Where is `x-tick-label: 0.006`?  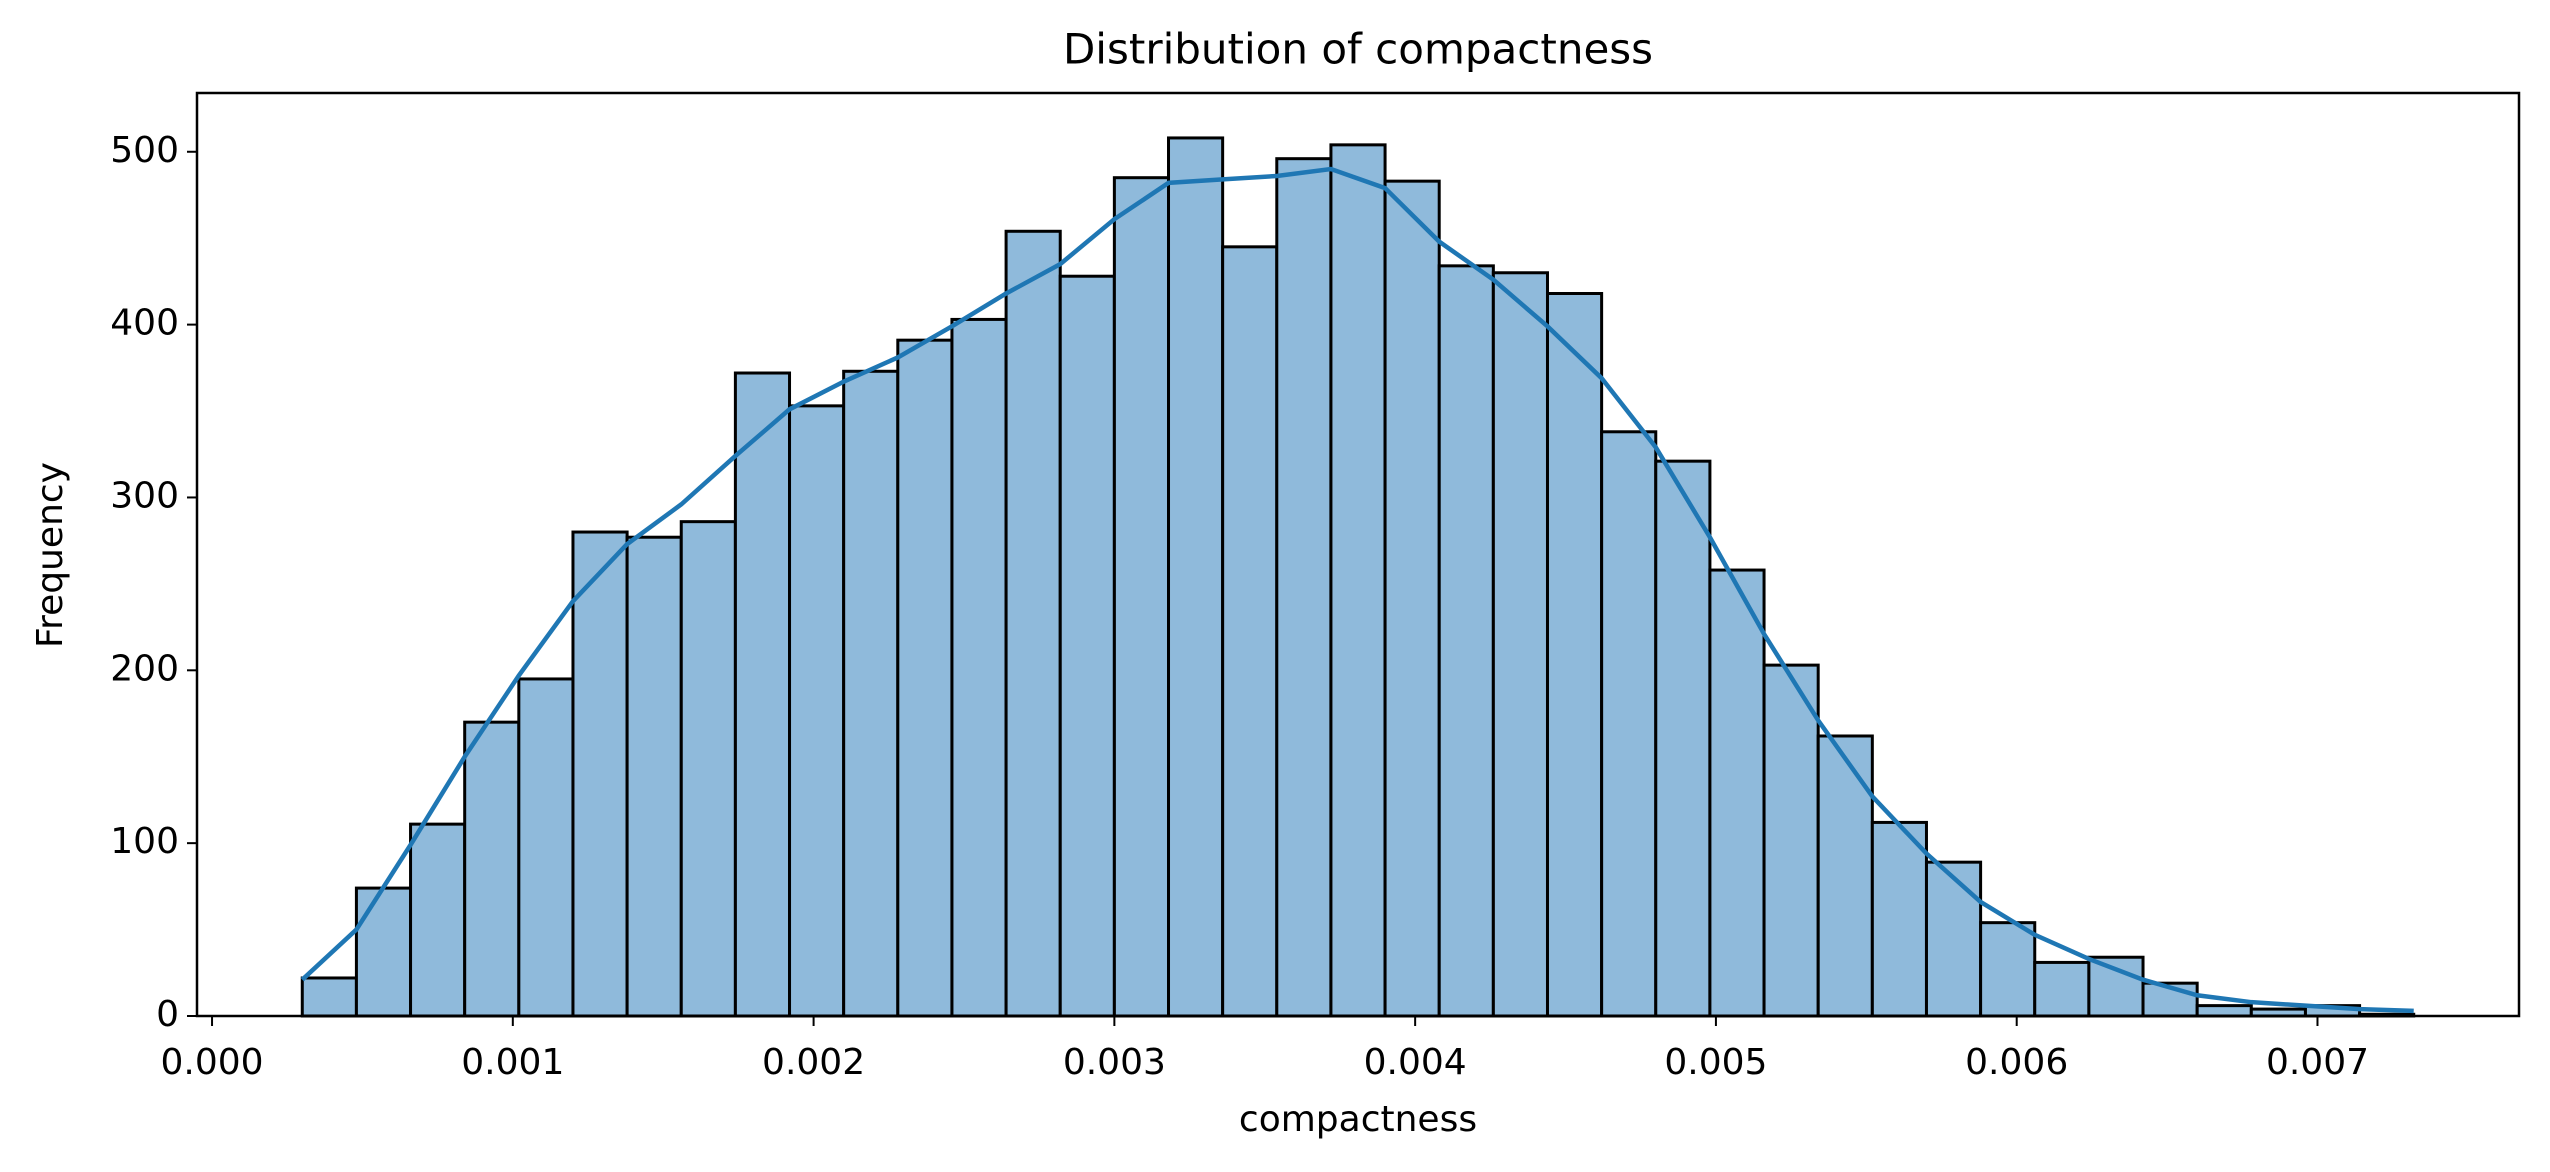 x-tick-label: 0.006 is located at coordinates (2016, 1062).